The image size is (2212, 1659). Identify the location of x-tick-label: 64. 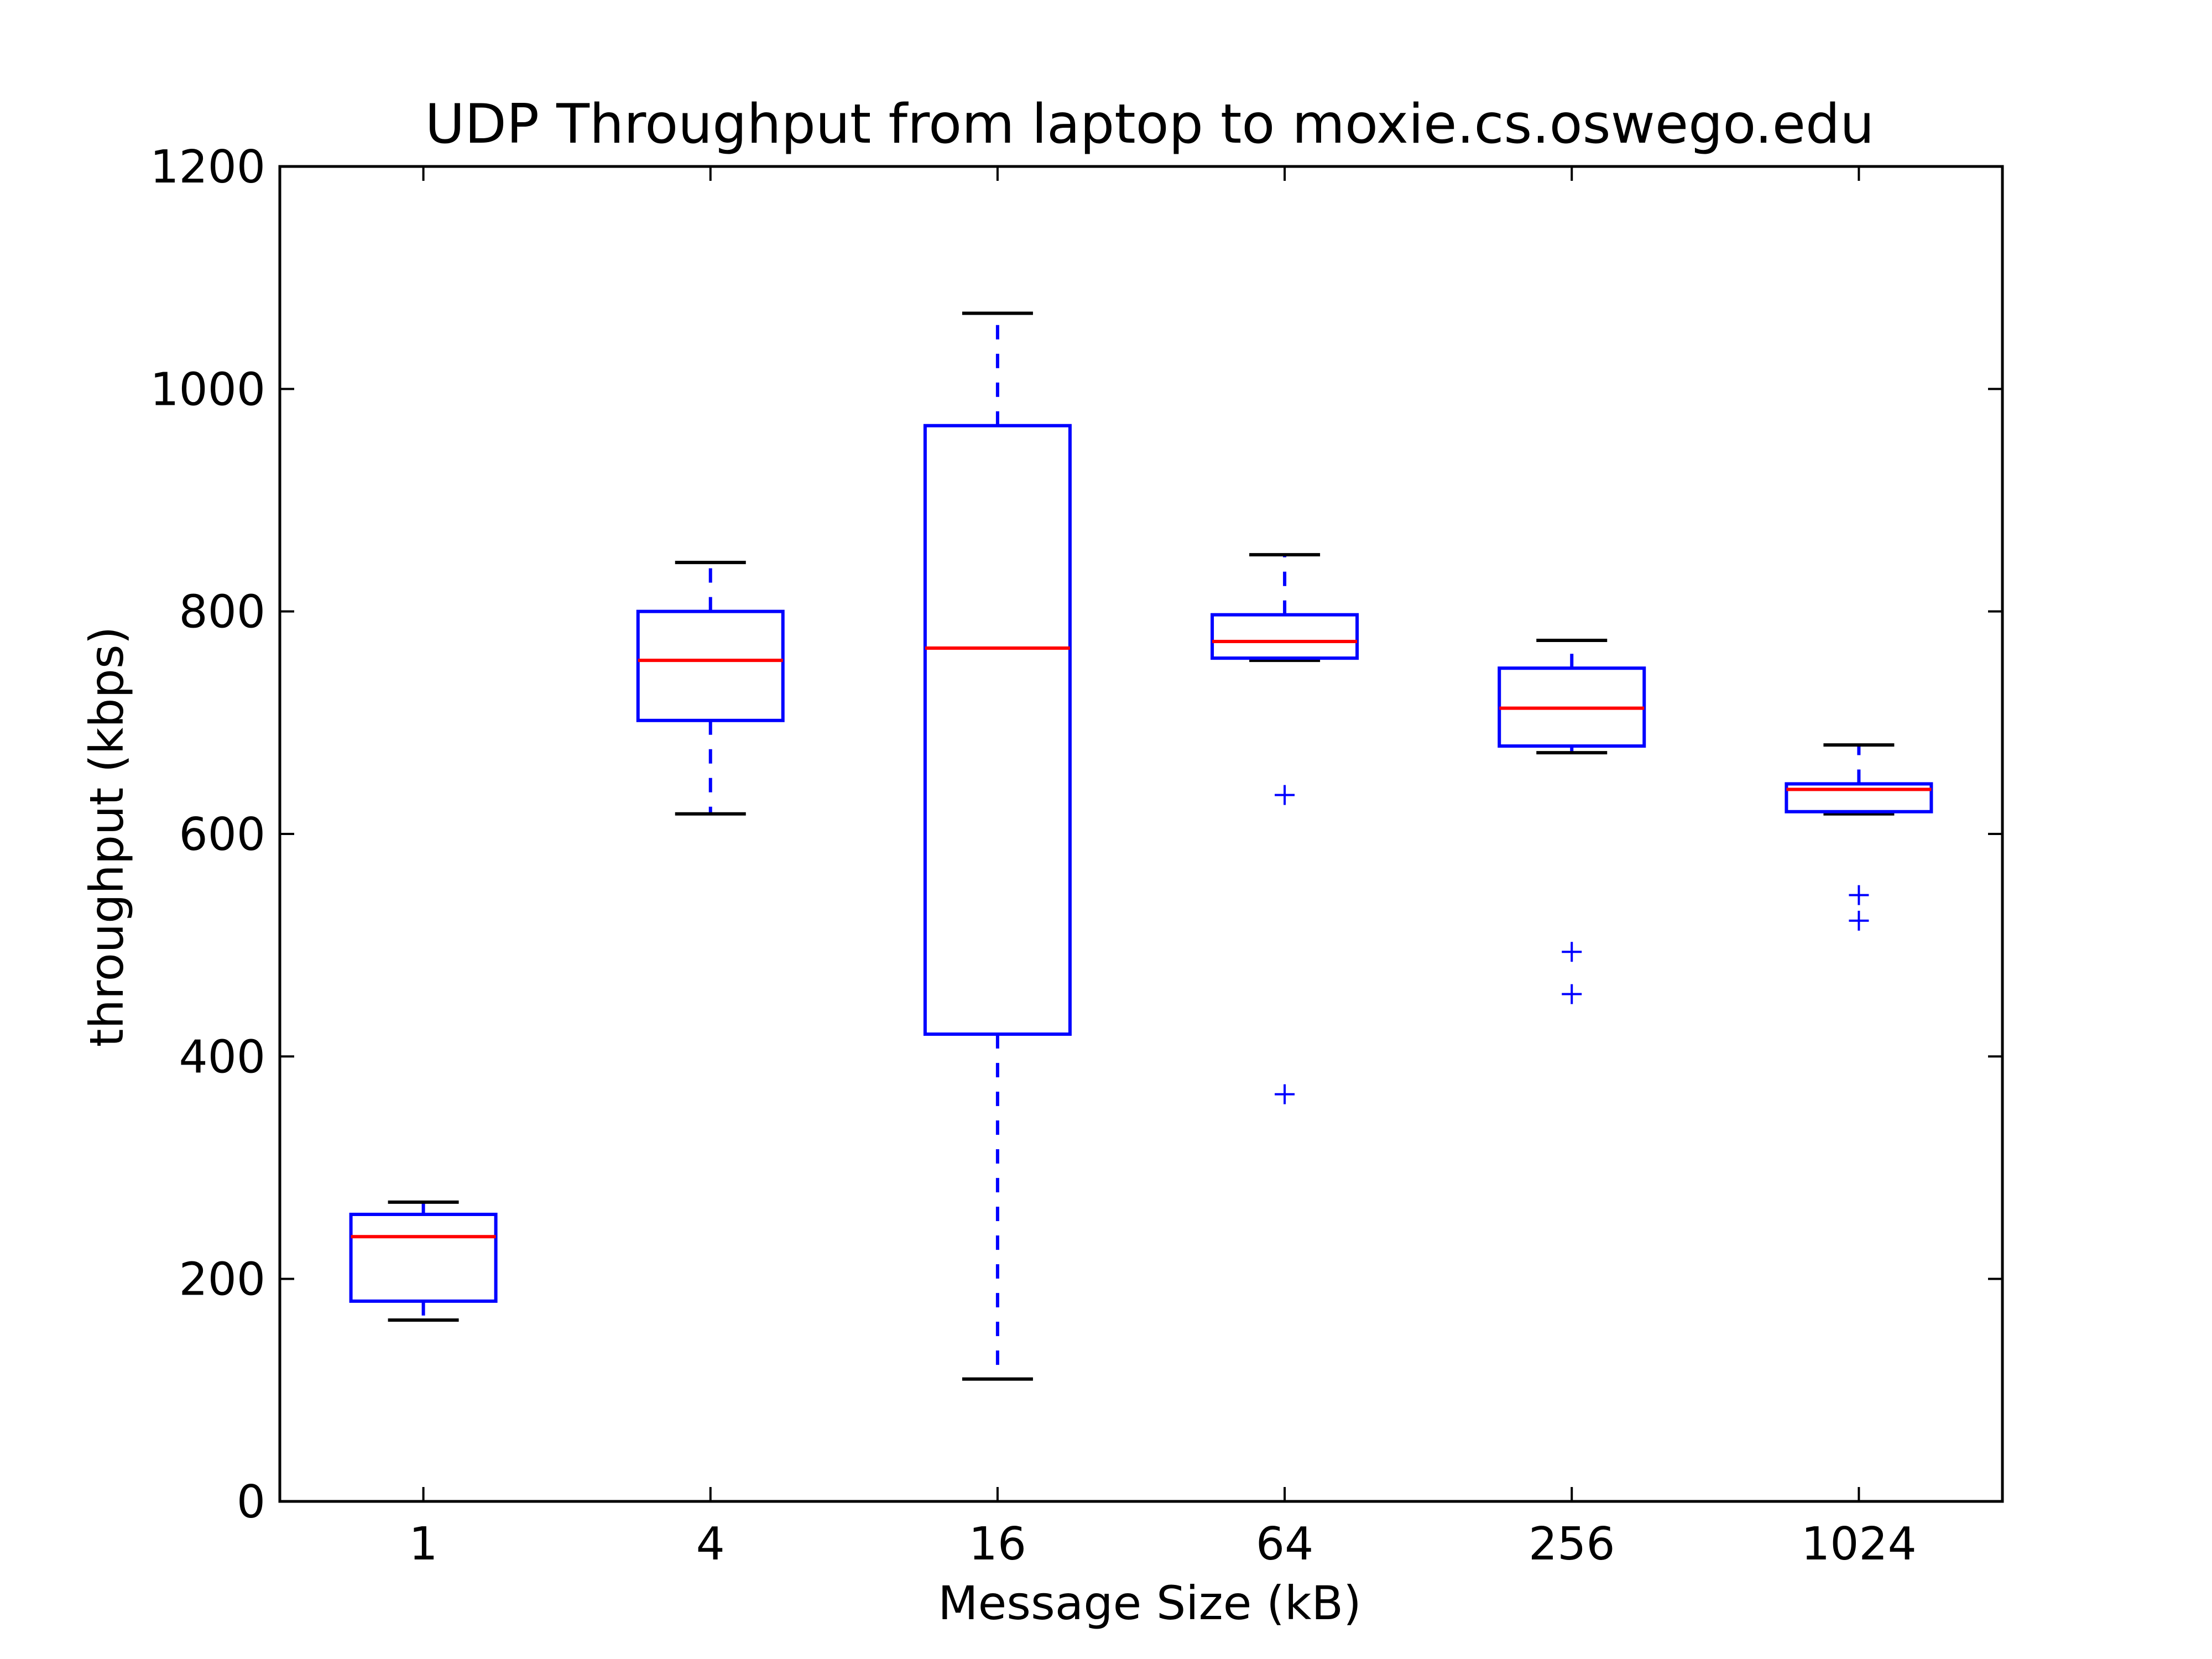
(1284, 1545).